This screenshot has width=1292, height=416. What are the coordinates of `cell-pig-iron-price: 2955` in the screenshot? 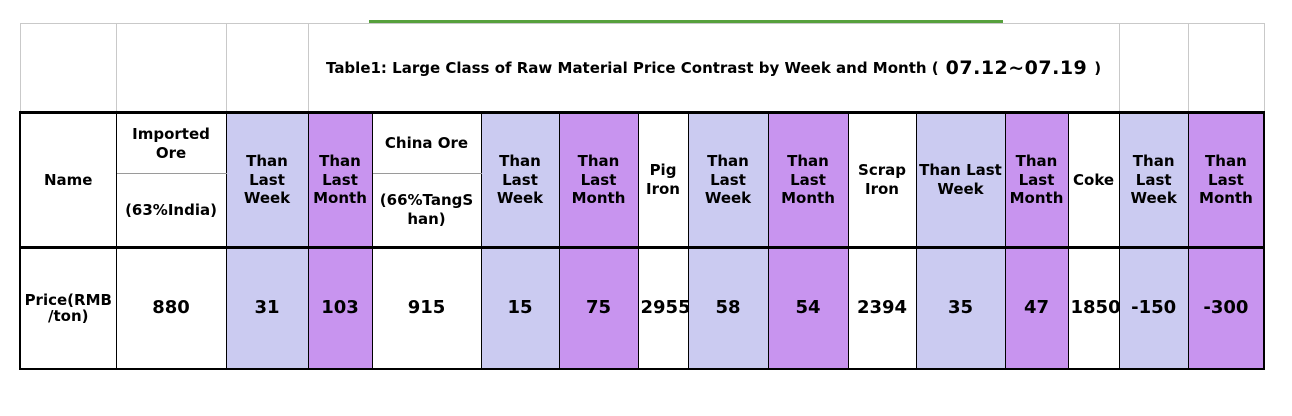 It's located at (663, 308).